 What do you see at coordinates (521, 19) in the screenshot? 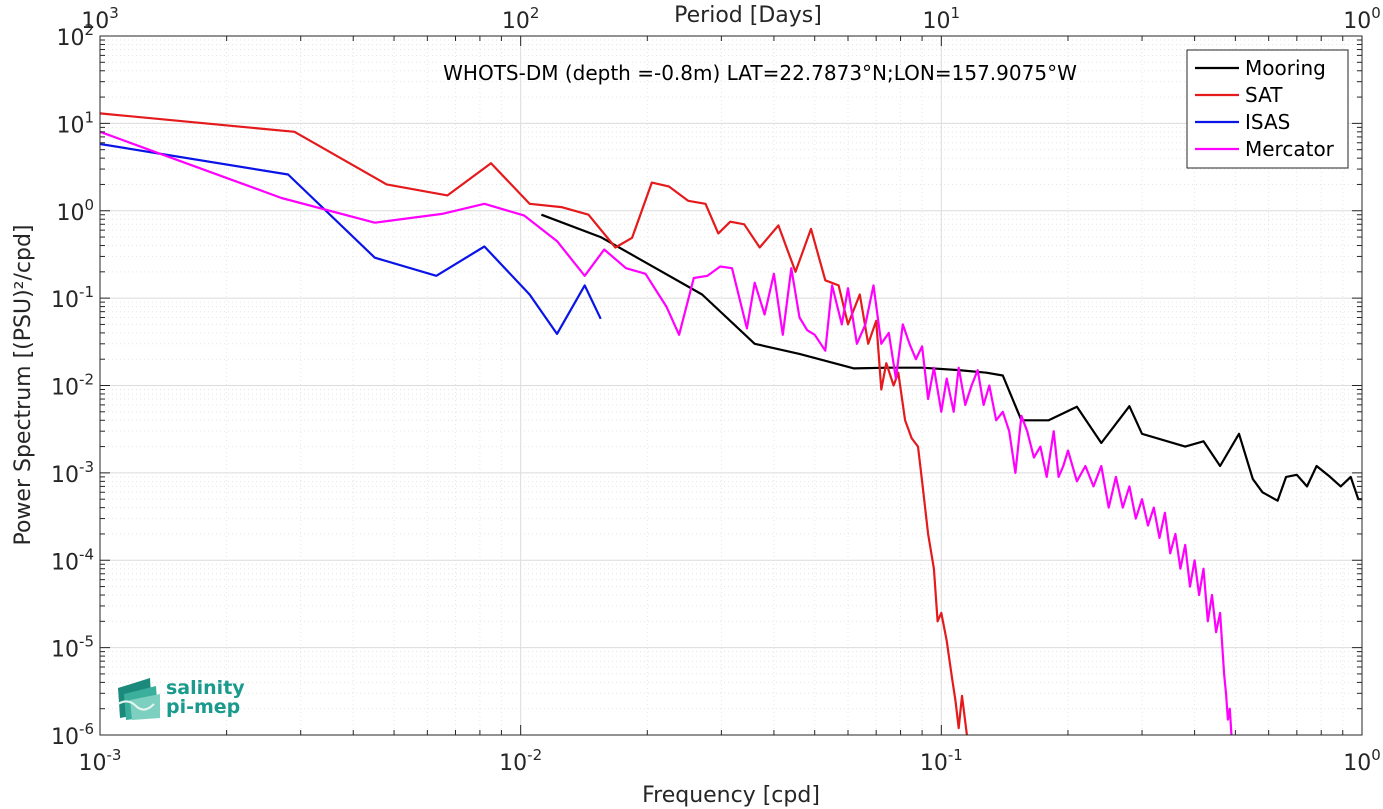
I see `top-tick-label: 10²` at bounding box center [521, 19].